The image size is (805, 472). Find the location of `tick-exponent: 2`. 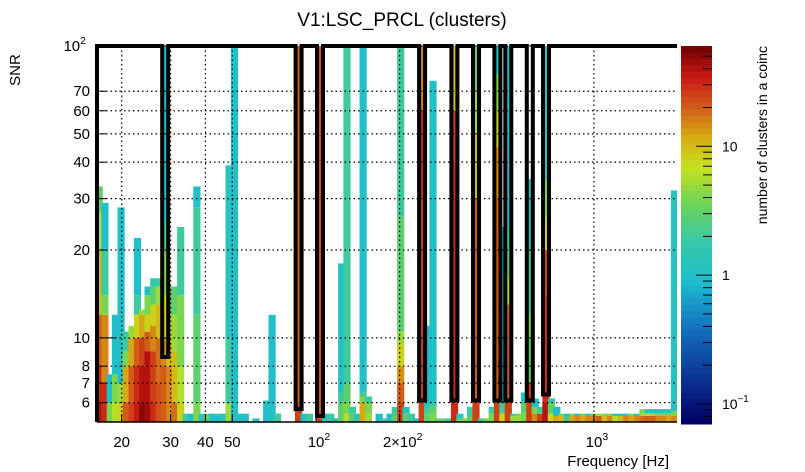

tick-exponent: 2 is located at coordinates (83, 41).